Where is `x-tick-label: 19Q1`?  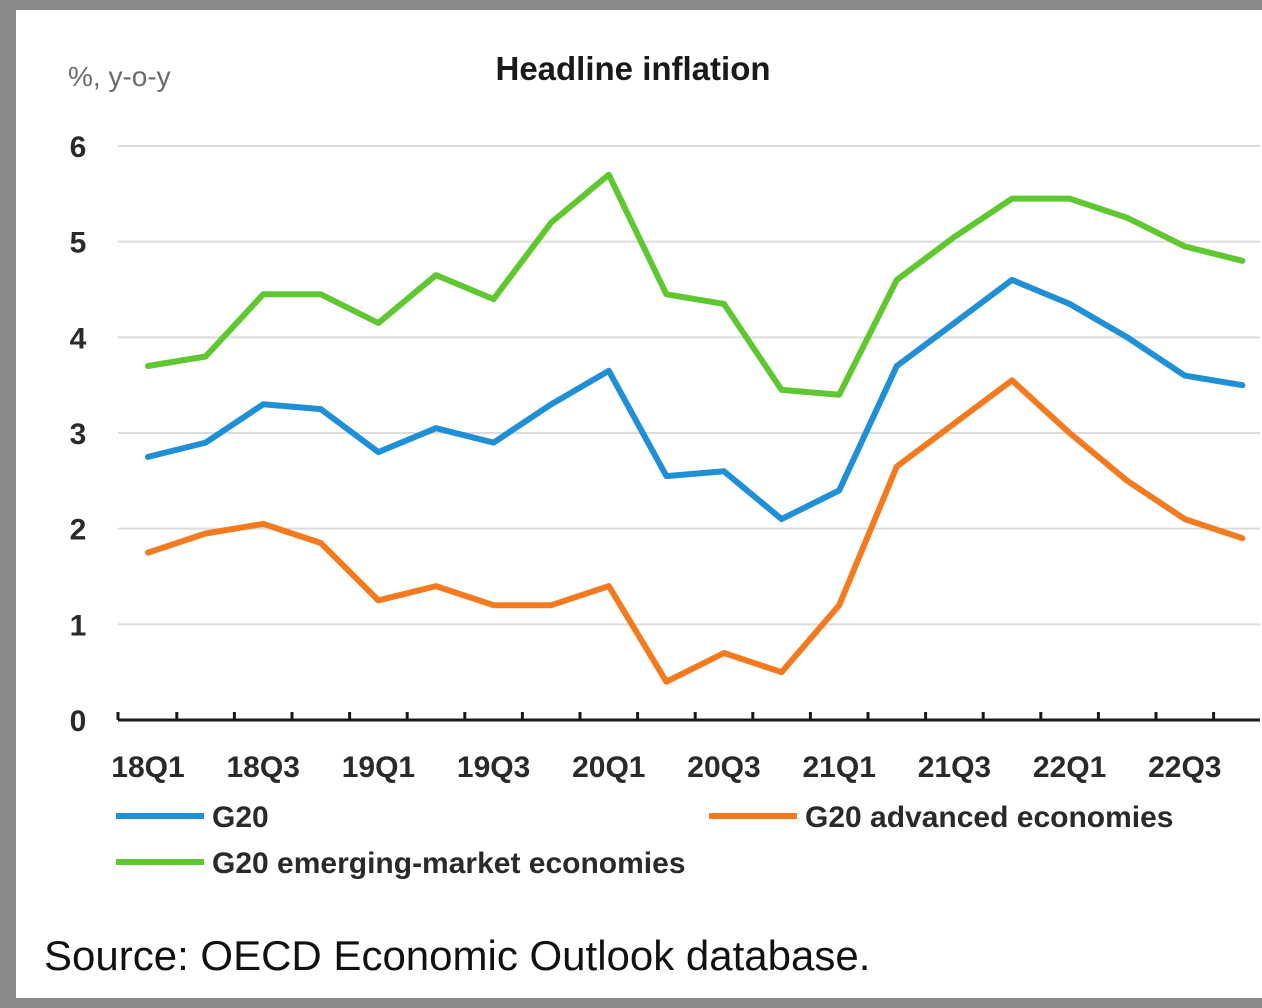 x-tick-label: 19Q1 is located at coordinates (378, 767).